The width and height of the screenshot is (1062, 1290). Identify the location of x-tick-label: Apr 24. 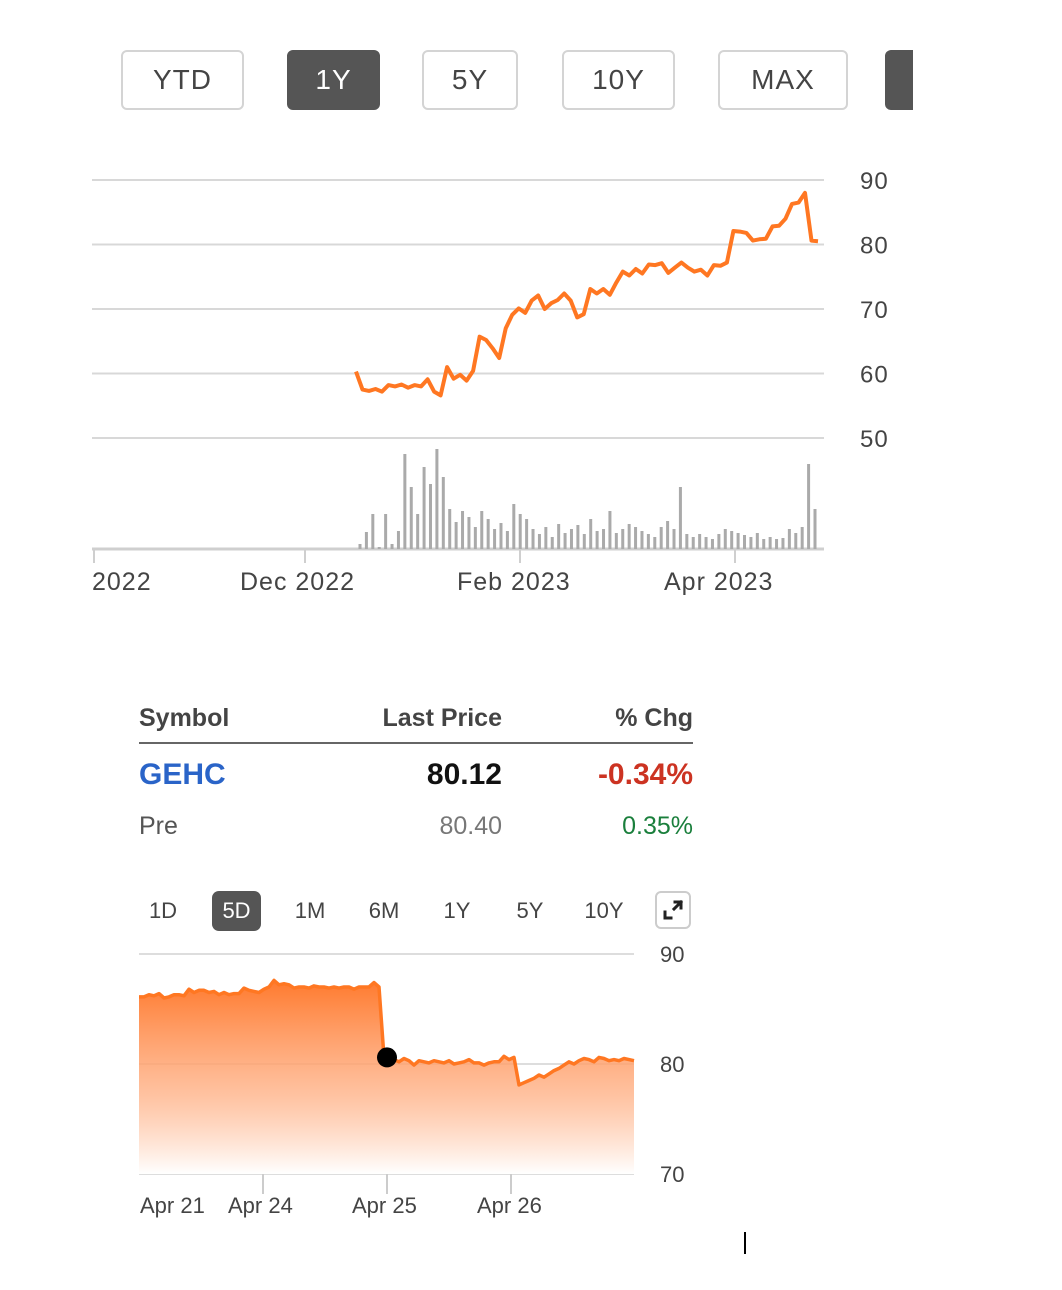
(260, 1205).